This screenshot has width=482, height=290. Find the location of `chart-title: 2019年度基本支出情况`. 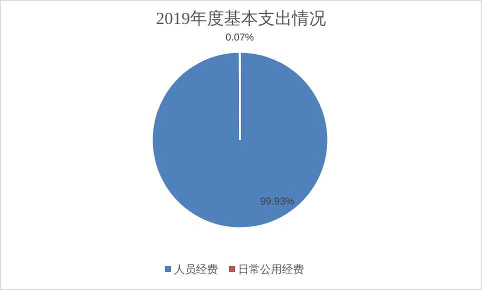

chart-title: 2019年度基本支出情况 is located at coordinates (241, 18).